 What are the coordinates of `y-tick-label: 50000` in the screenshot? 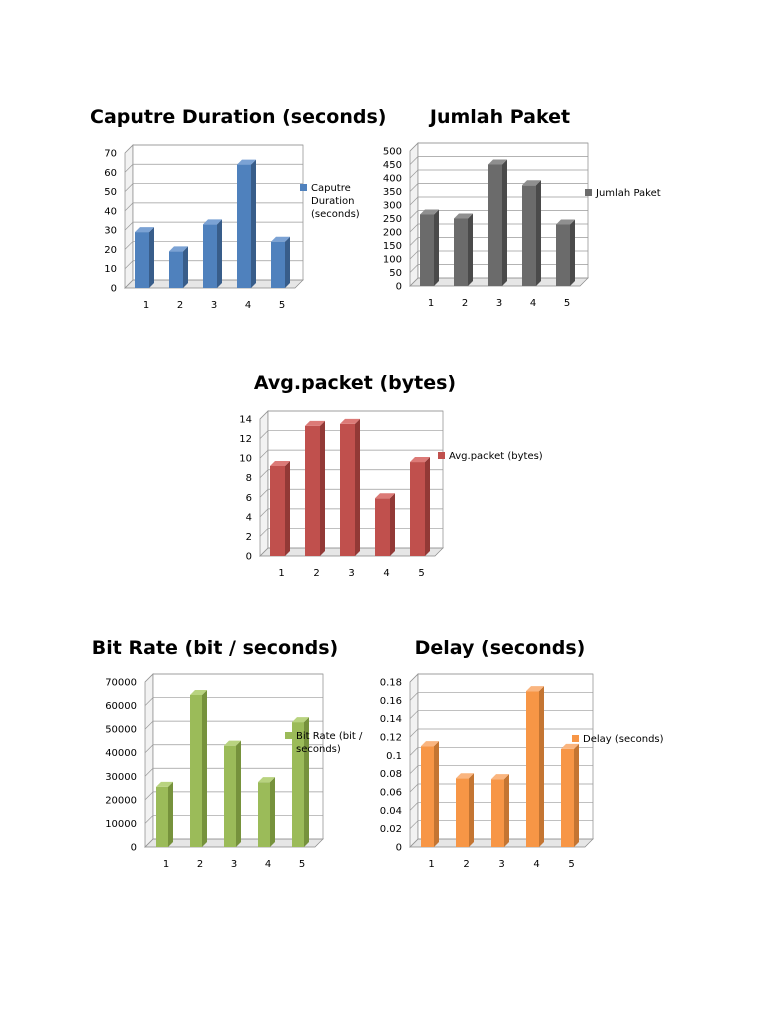 It's located at (121, 730).